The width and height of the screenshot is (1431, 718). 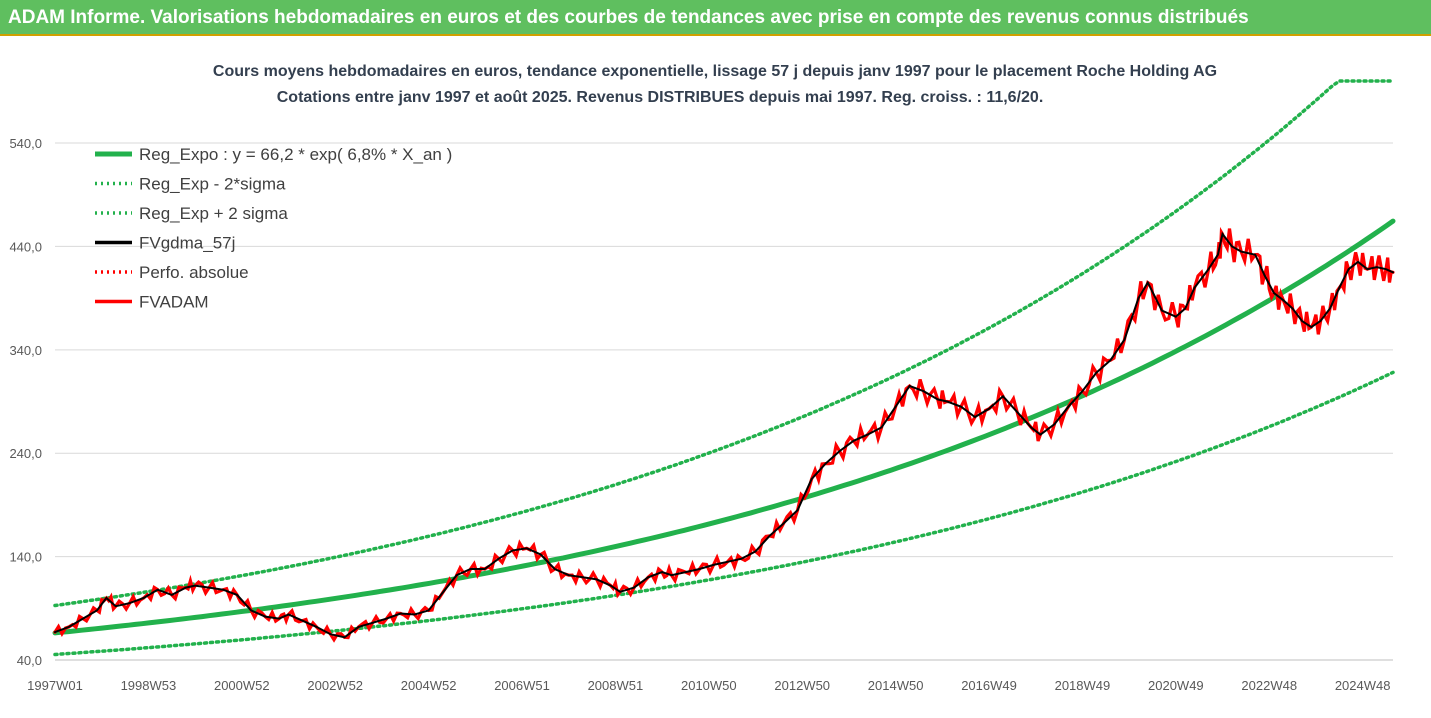 I want to click on x-tick-label: 1997W01, so click(x=55, y=685).